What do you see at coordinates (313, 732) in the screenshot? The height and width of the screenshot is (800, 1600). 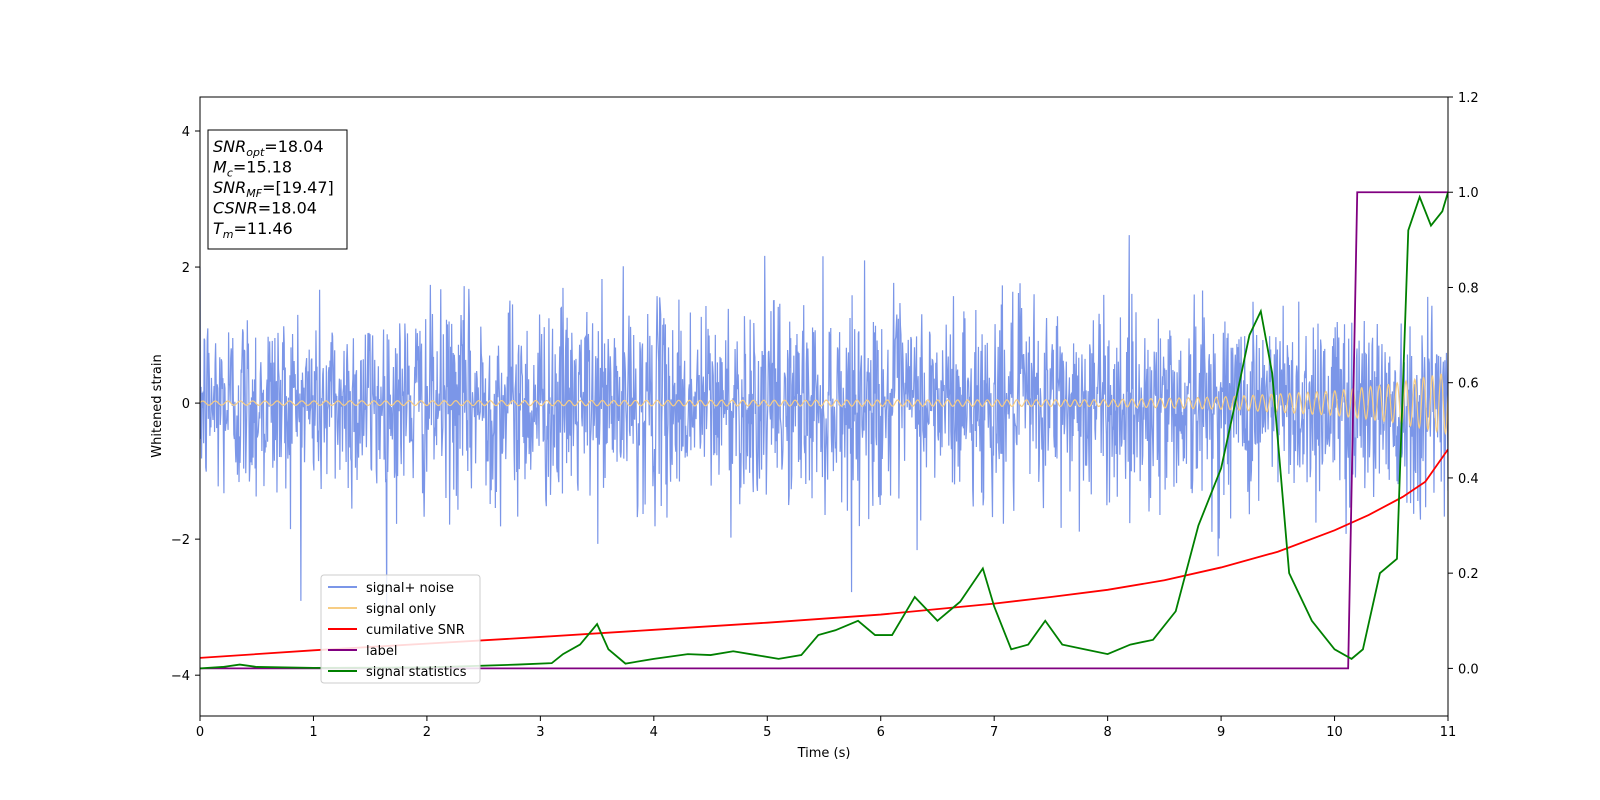 I see `x-tick-label: 1` at bounding box center [313, 732].